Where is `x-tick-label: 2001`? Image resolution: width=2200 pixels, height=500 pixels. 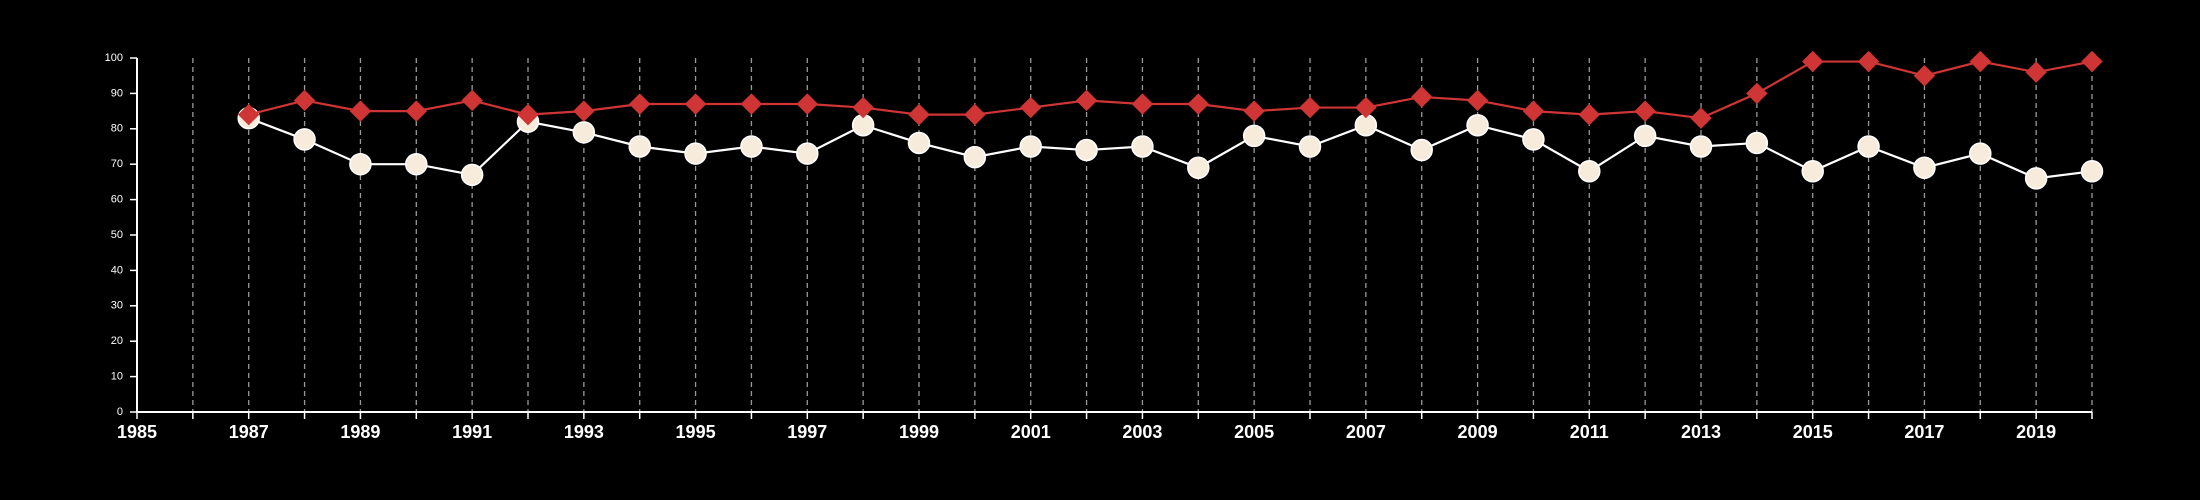
x-tick-label: 2001 is located at coordinates (1031, 432).